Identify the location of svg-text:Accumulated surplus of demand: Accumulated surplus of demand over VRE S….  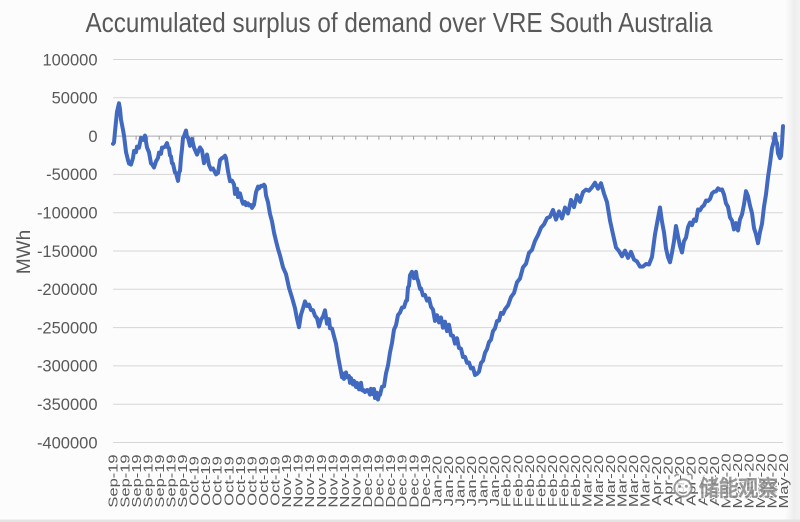
(399, 22).